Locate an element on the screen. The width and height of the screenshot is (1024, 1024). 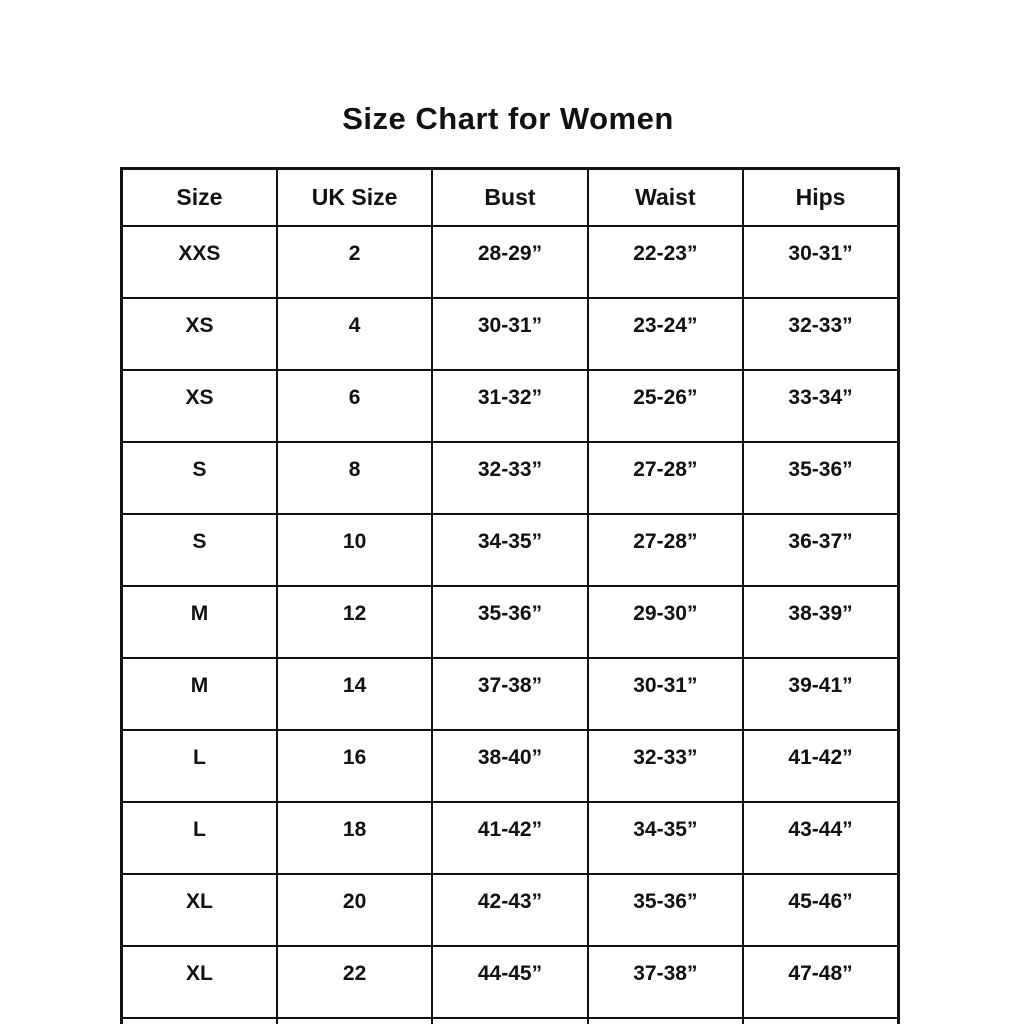
header-row: Size UK Size Bust Waist Hips is located at coordinates (510, 197).